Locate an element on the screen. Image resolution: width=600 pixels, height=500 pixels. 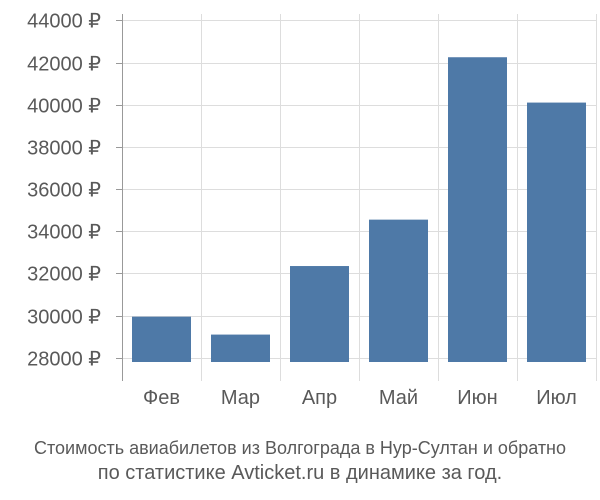
x-tick-label: Фев is located at coordinates (161, 398).